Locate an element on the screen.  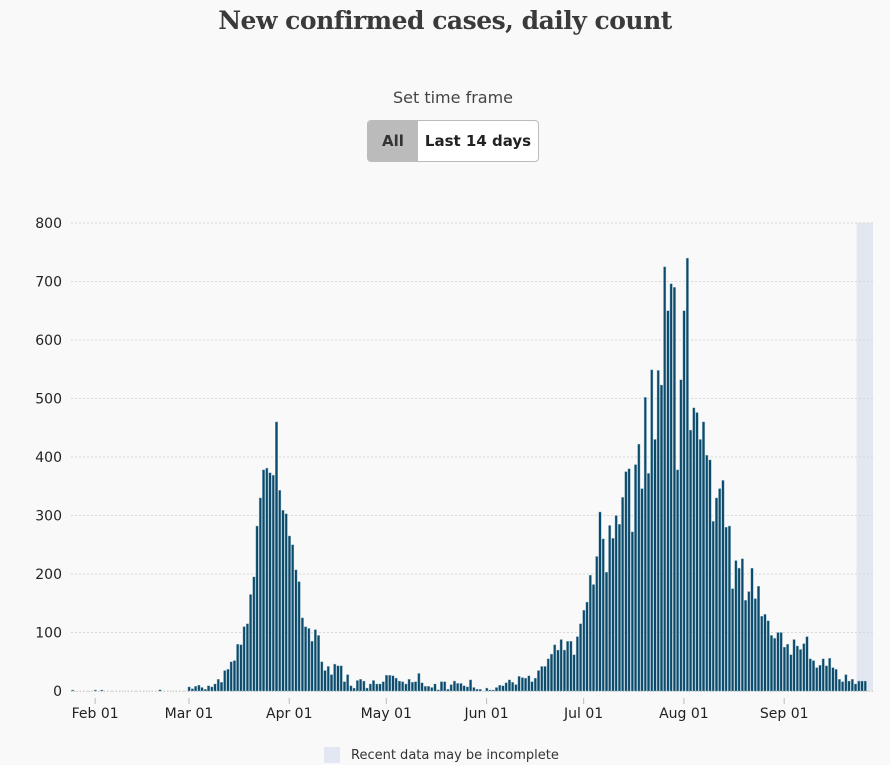
time-frame-toggle: All Last 14 days is located at coordinates (453, 141).